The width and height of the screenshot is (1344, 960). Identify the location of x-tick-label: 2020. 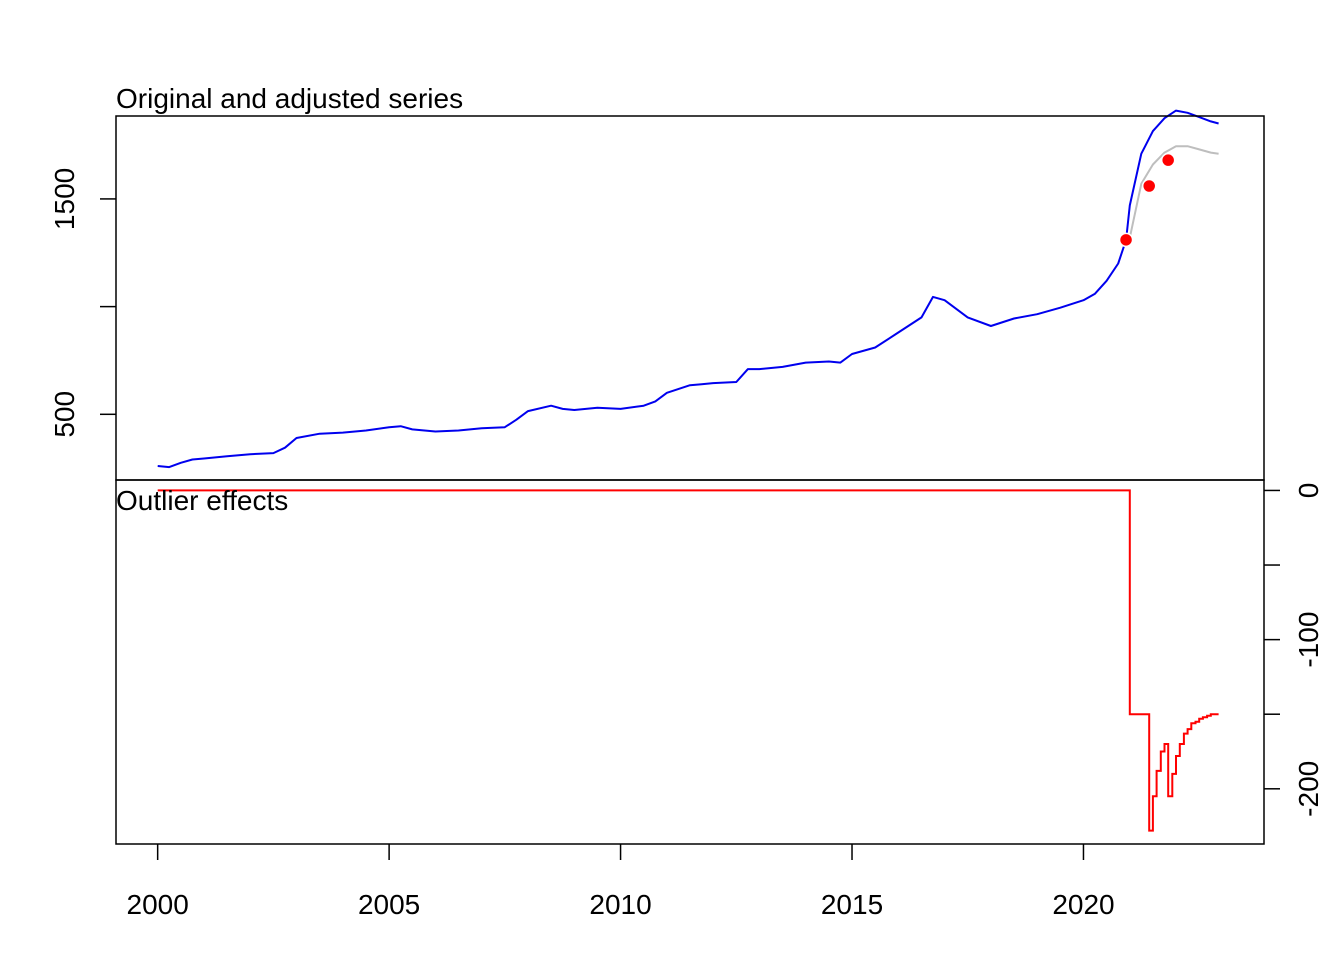
(1083, 904).